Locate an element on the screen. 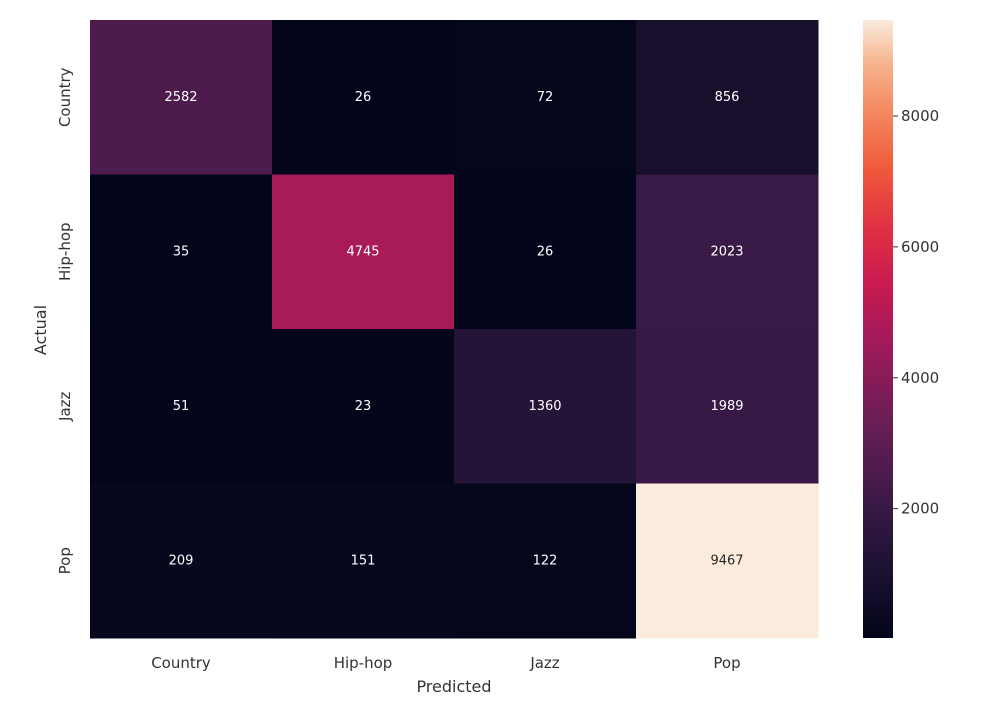 Image resolution: width=994 pixels, height=726 pixels. cell-value-label: 72 is located at coordinates (545, 97).